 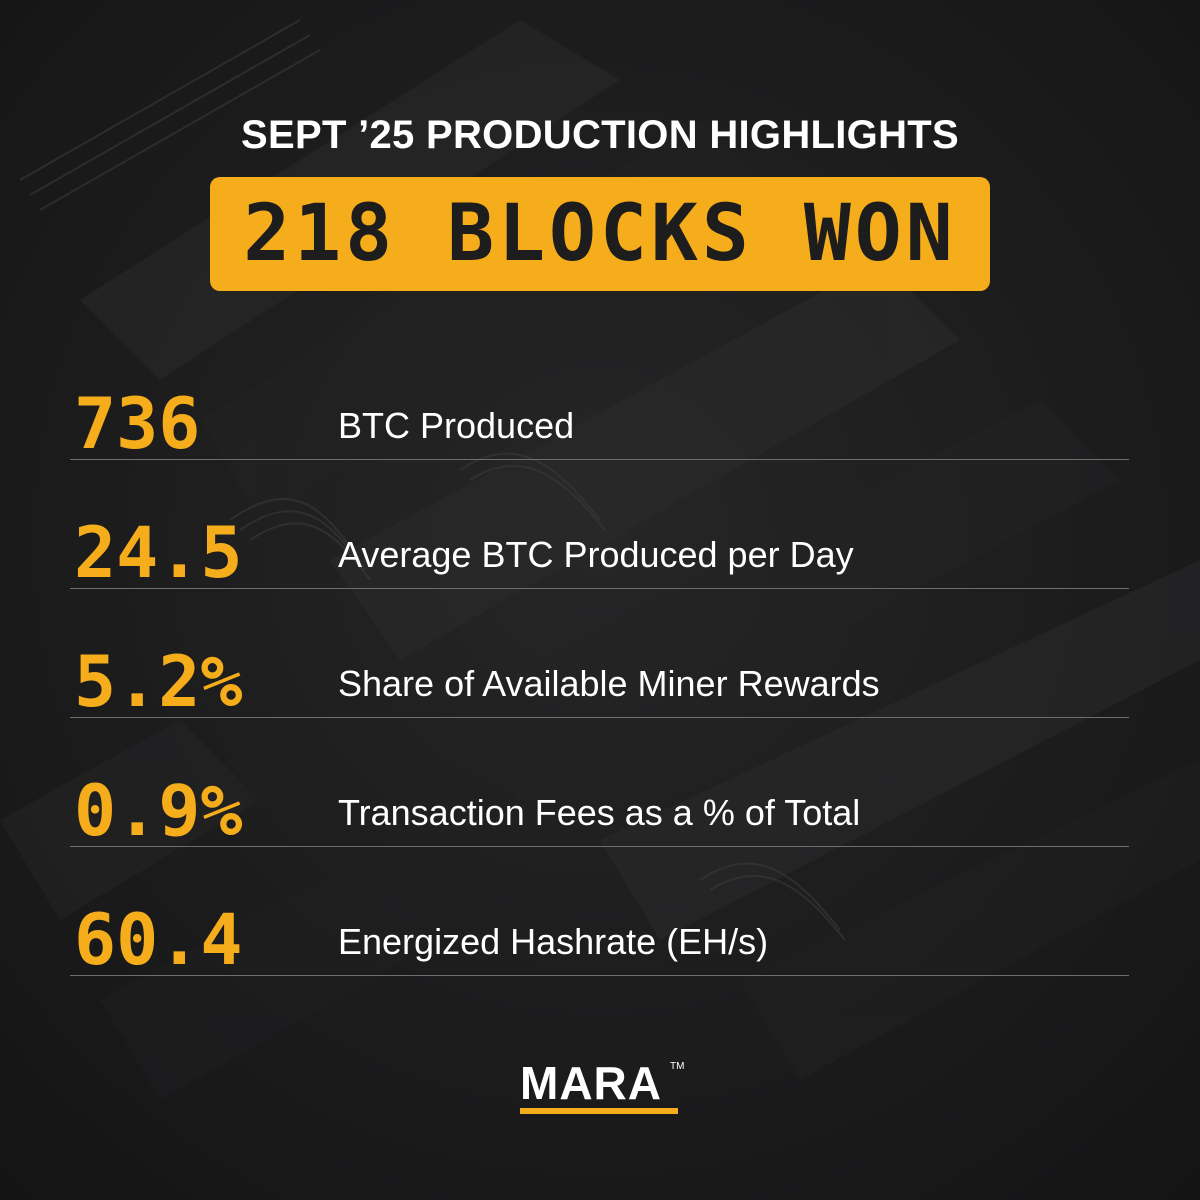 What do you see at coordinates (599, 833) in the screenshot?
I see `stat-row-transaction-fees: 0.9% Transaction Fees as a % of Total` at bounding box center [599, 833].